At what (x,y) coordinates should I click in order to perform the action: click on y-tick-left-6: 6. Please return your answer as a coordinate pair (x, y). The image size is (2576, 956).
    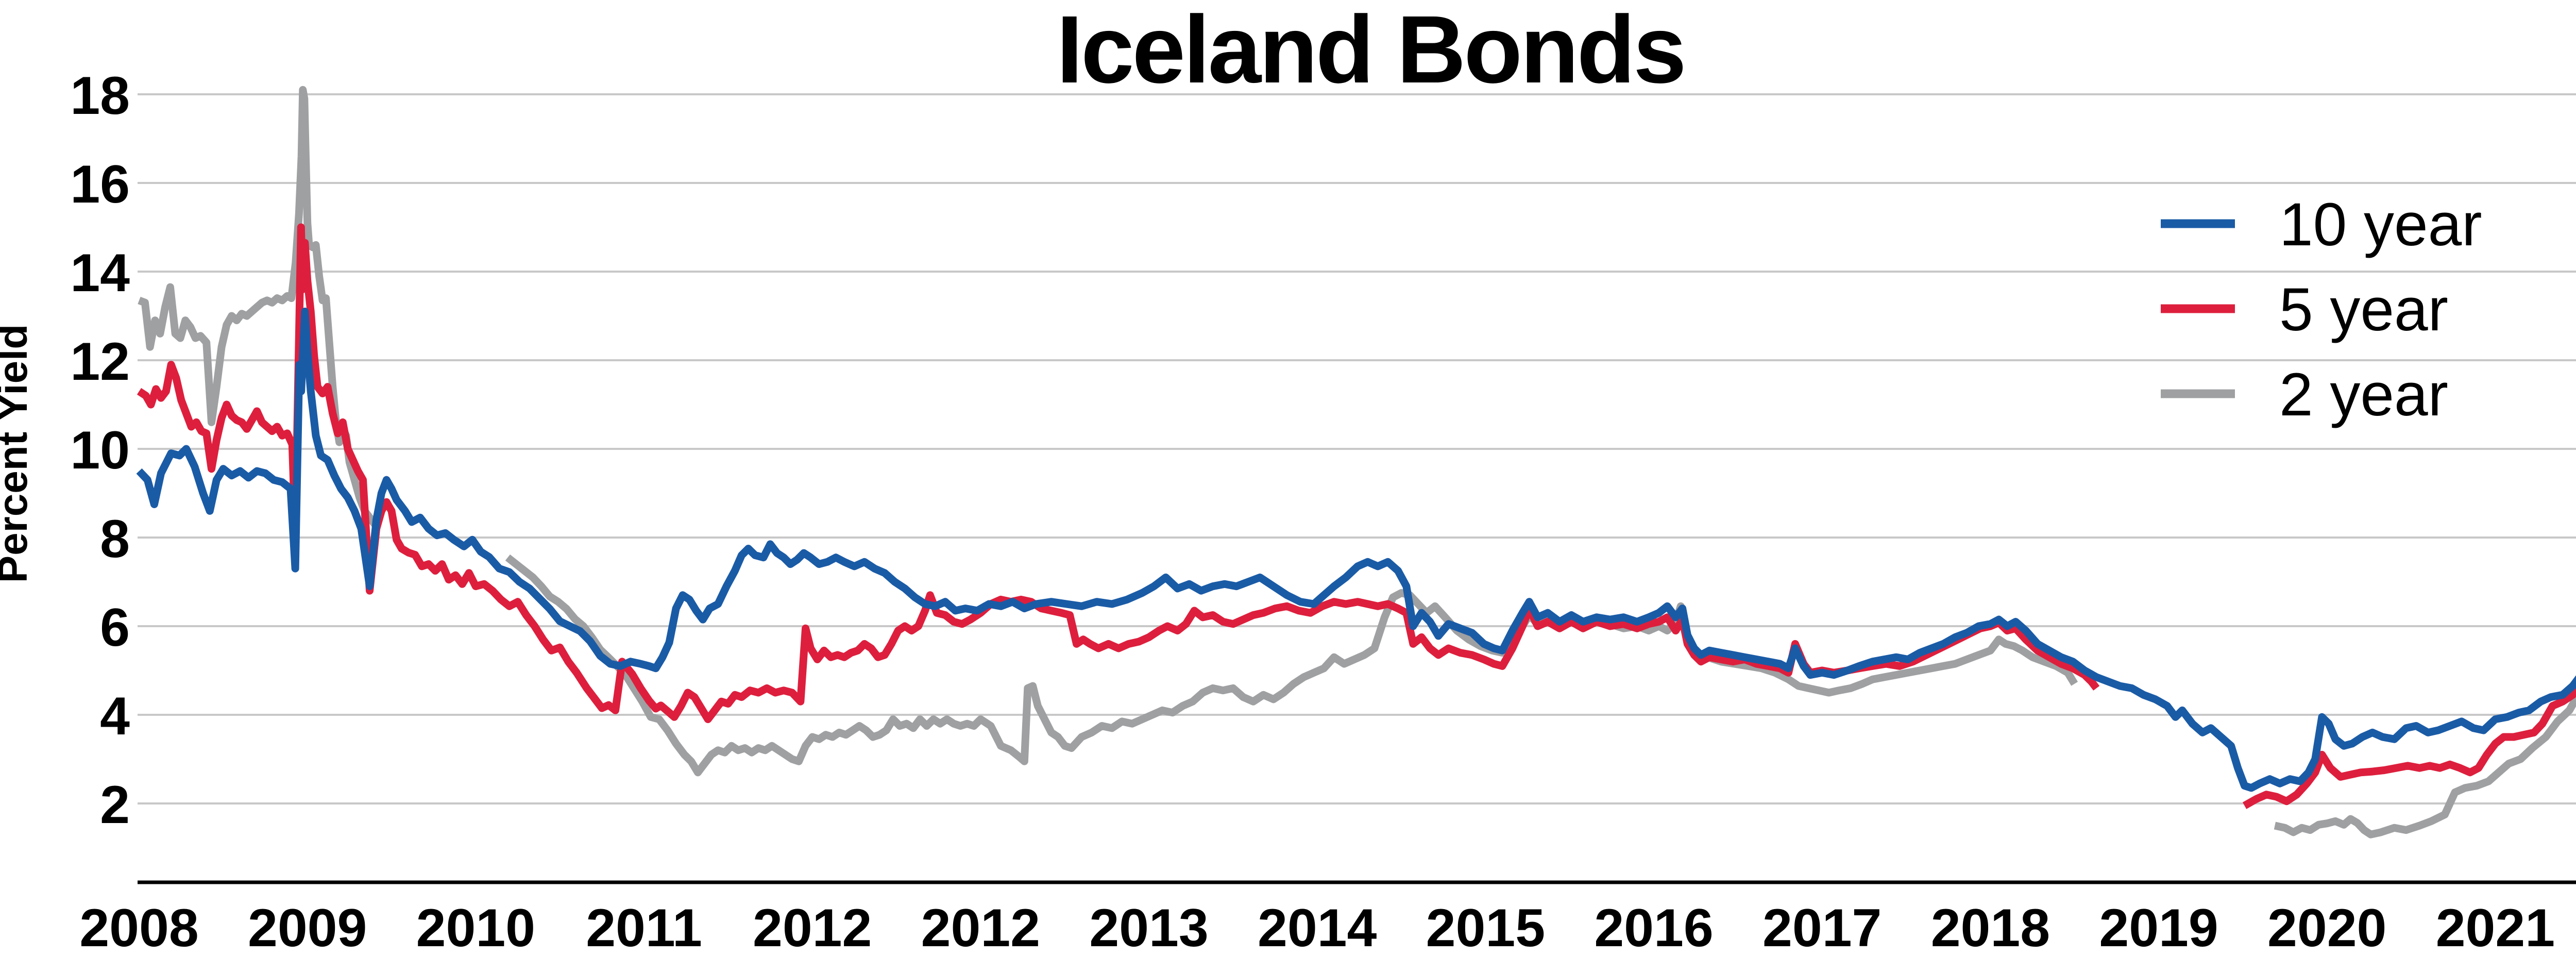
    Looking at the image, I should click on (115, 628).